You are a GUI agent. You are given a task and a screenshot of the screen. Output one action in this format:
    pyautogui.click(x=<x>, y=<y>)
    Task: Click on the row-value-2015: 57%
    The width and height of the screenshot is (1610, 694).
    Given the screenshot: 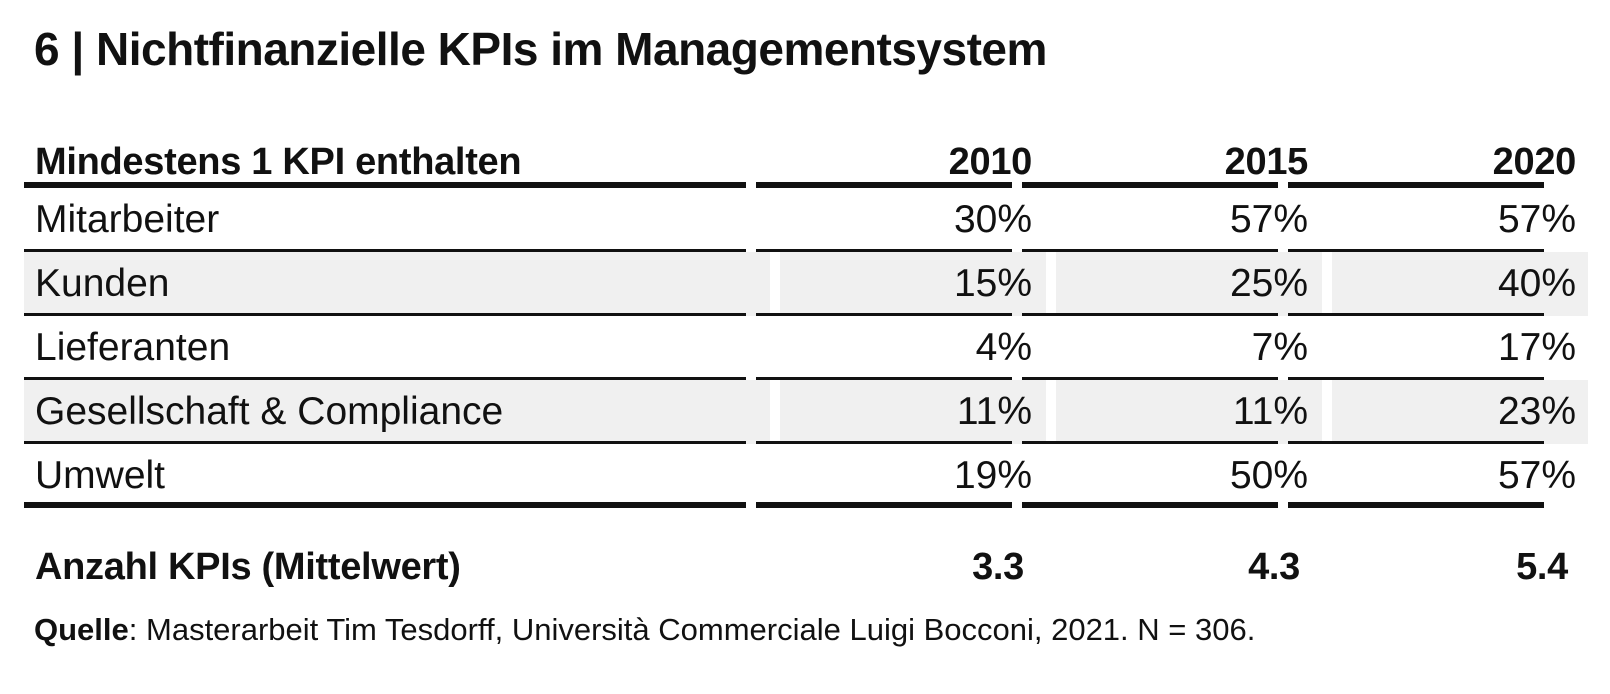 What is the action you would take?
    pyautogui.click(x=1268, y=219)
    